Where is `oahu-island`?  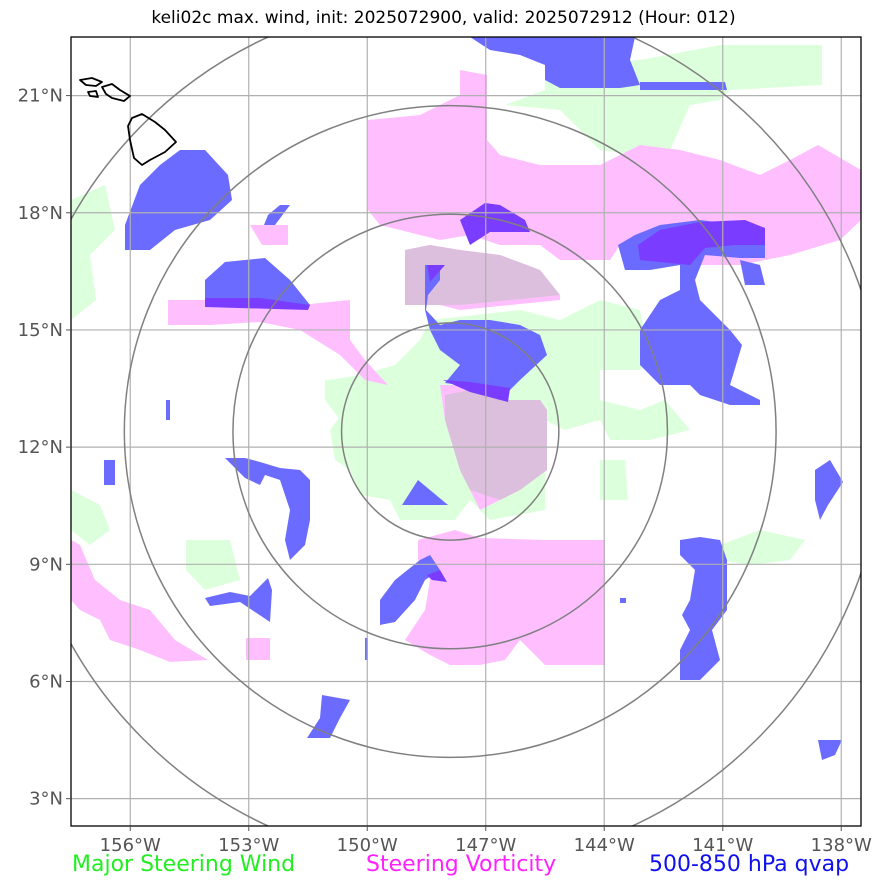 oahu-island is located at coordinates (93, 94).